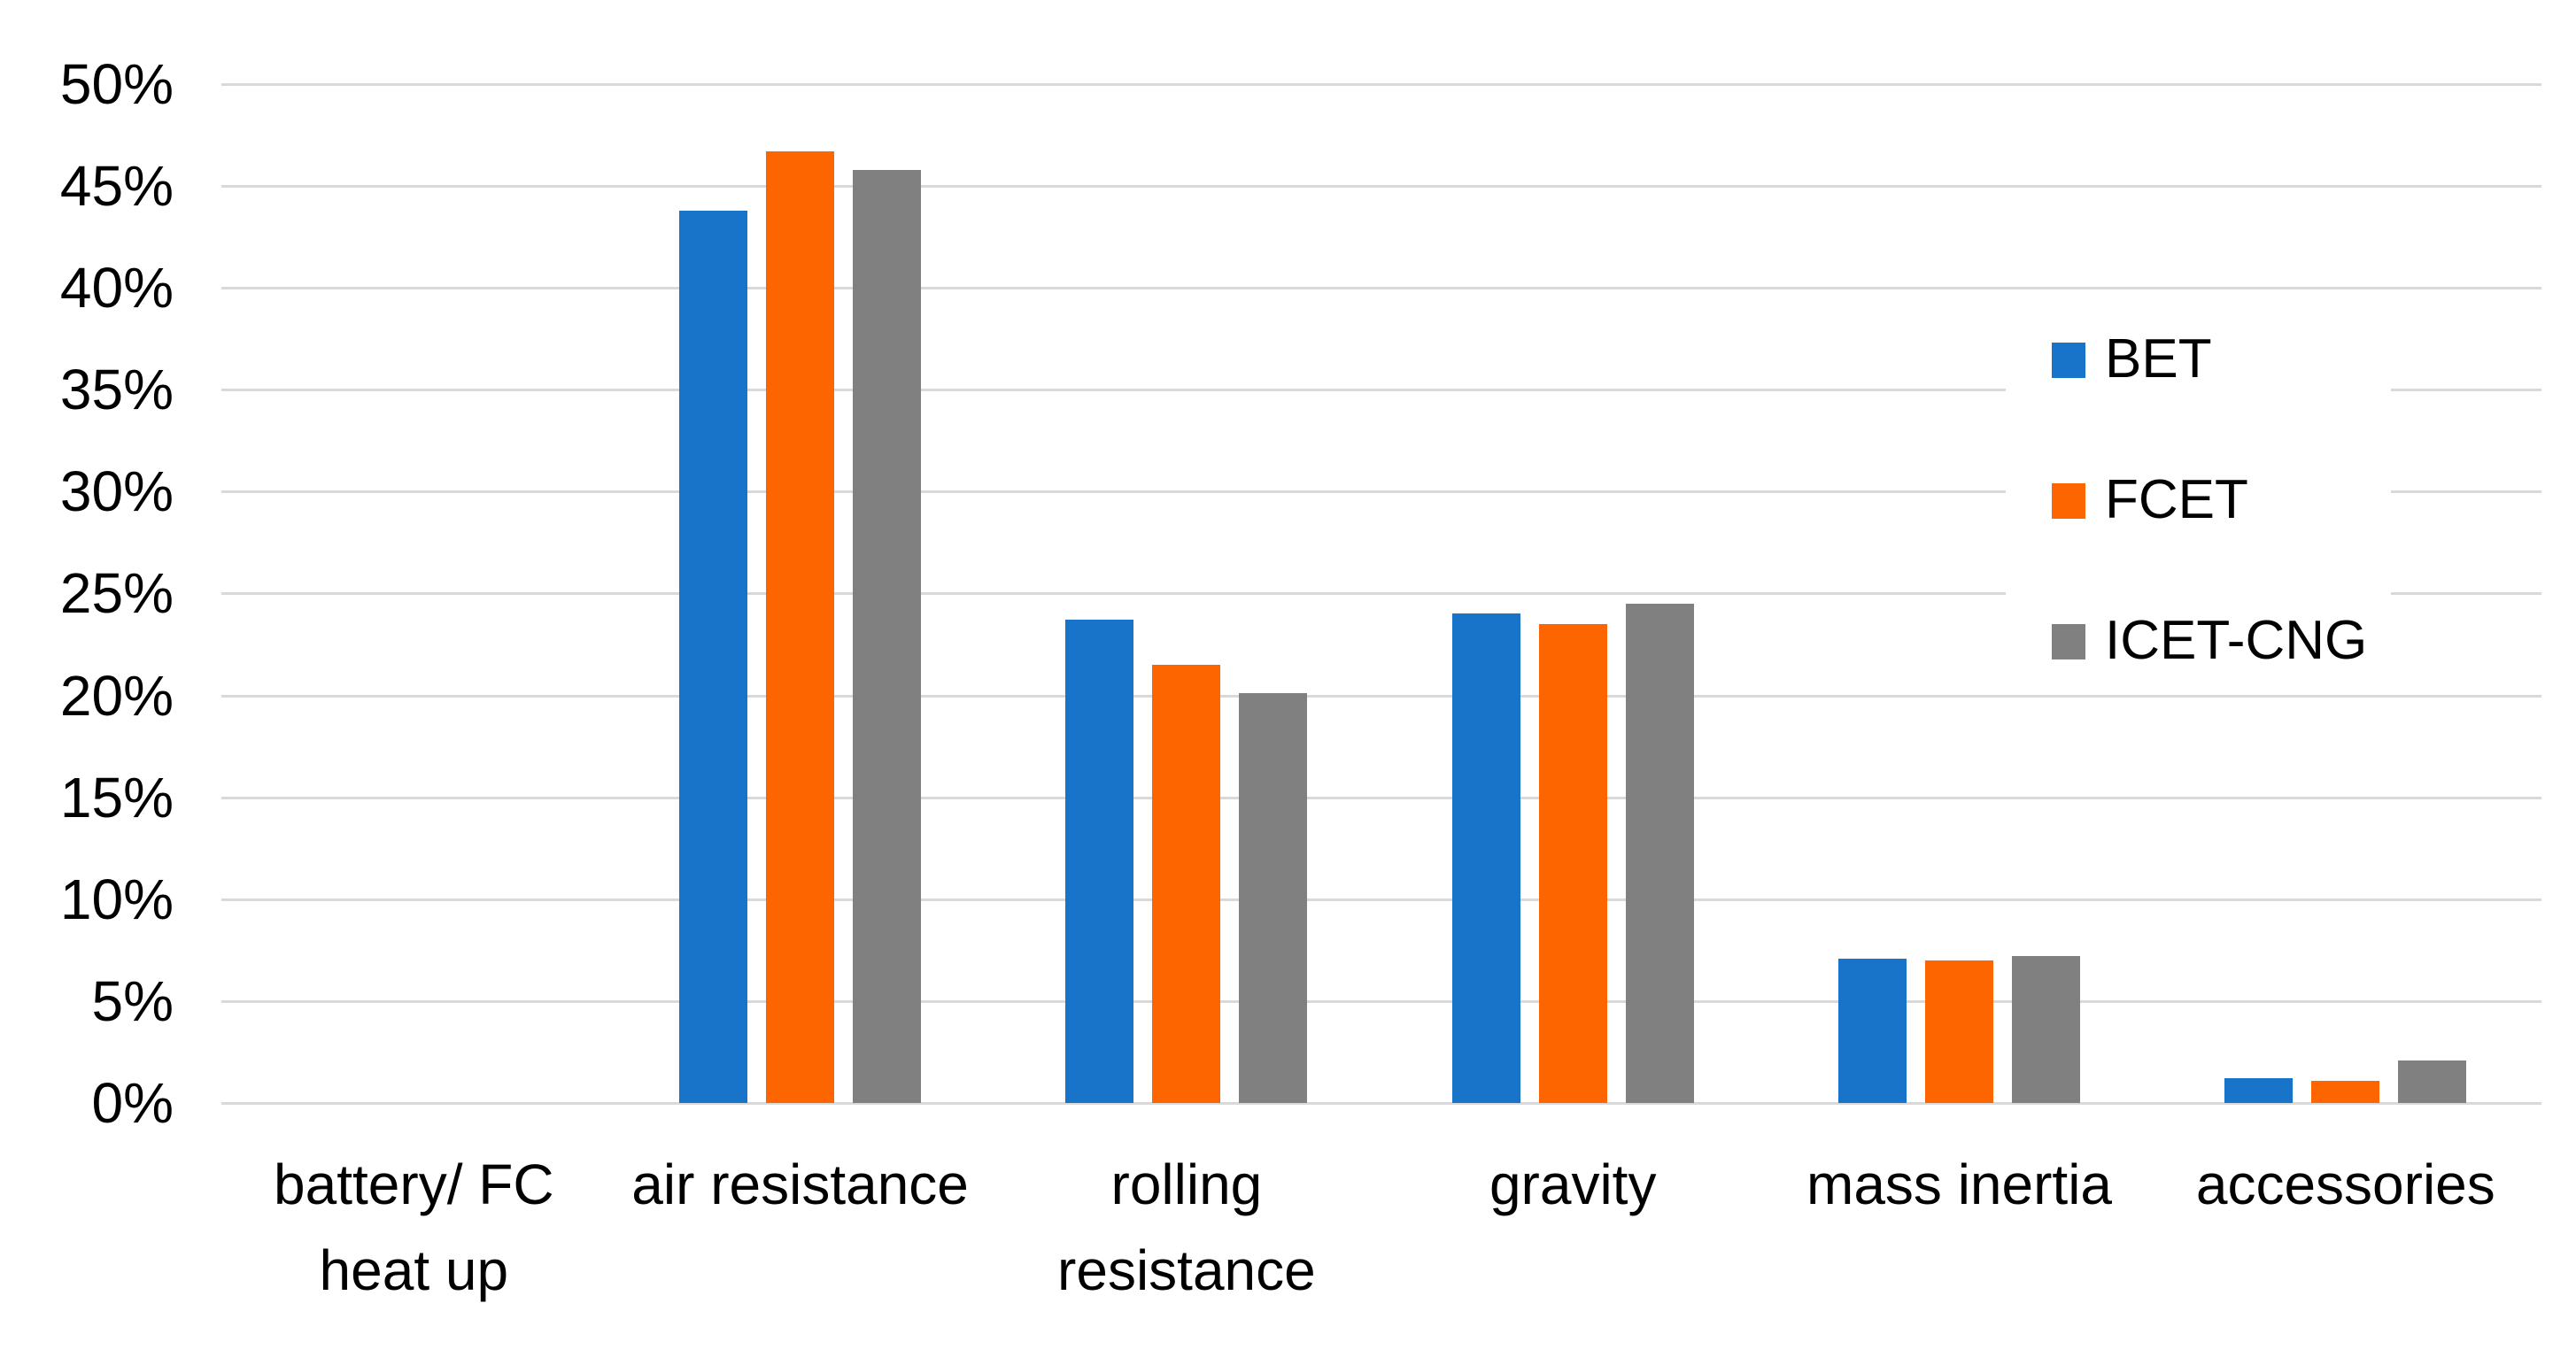  I want to click on legend-label: FCET, so click(2176, 499).